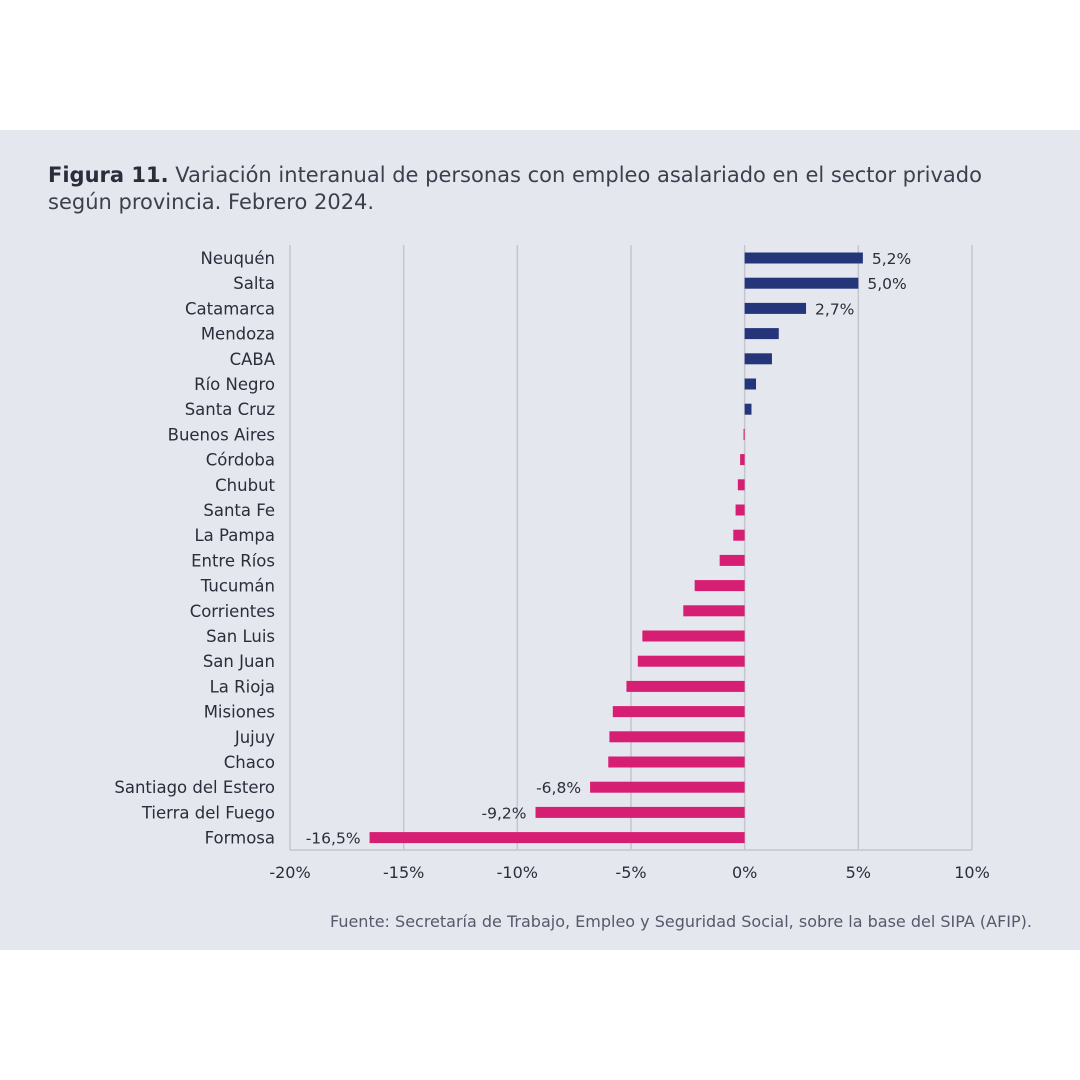  Describe the element at coordinates (221, 434) in the screenshot. I see `category-label: Buenos Aires` at that location.